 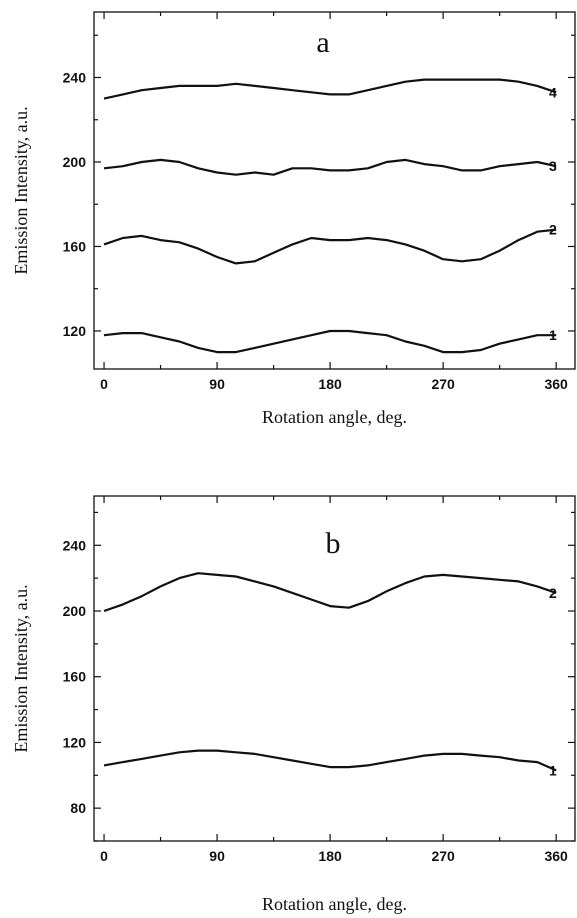 What do you see at coordinates (78, 808) in the screenshot?
I see `y-tick-label: 80` at bounding box center [78, 808].